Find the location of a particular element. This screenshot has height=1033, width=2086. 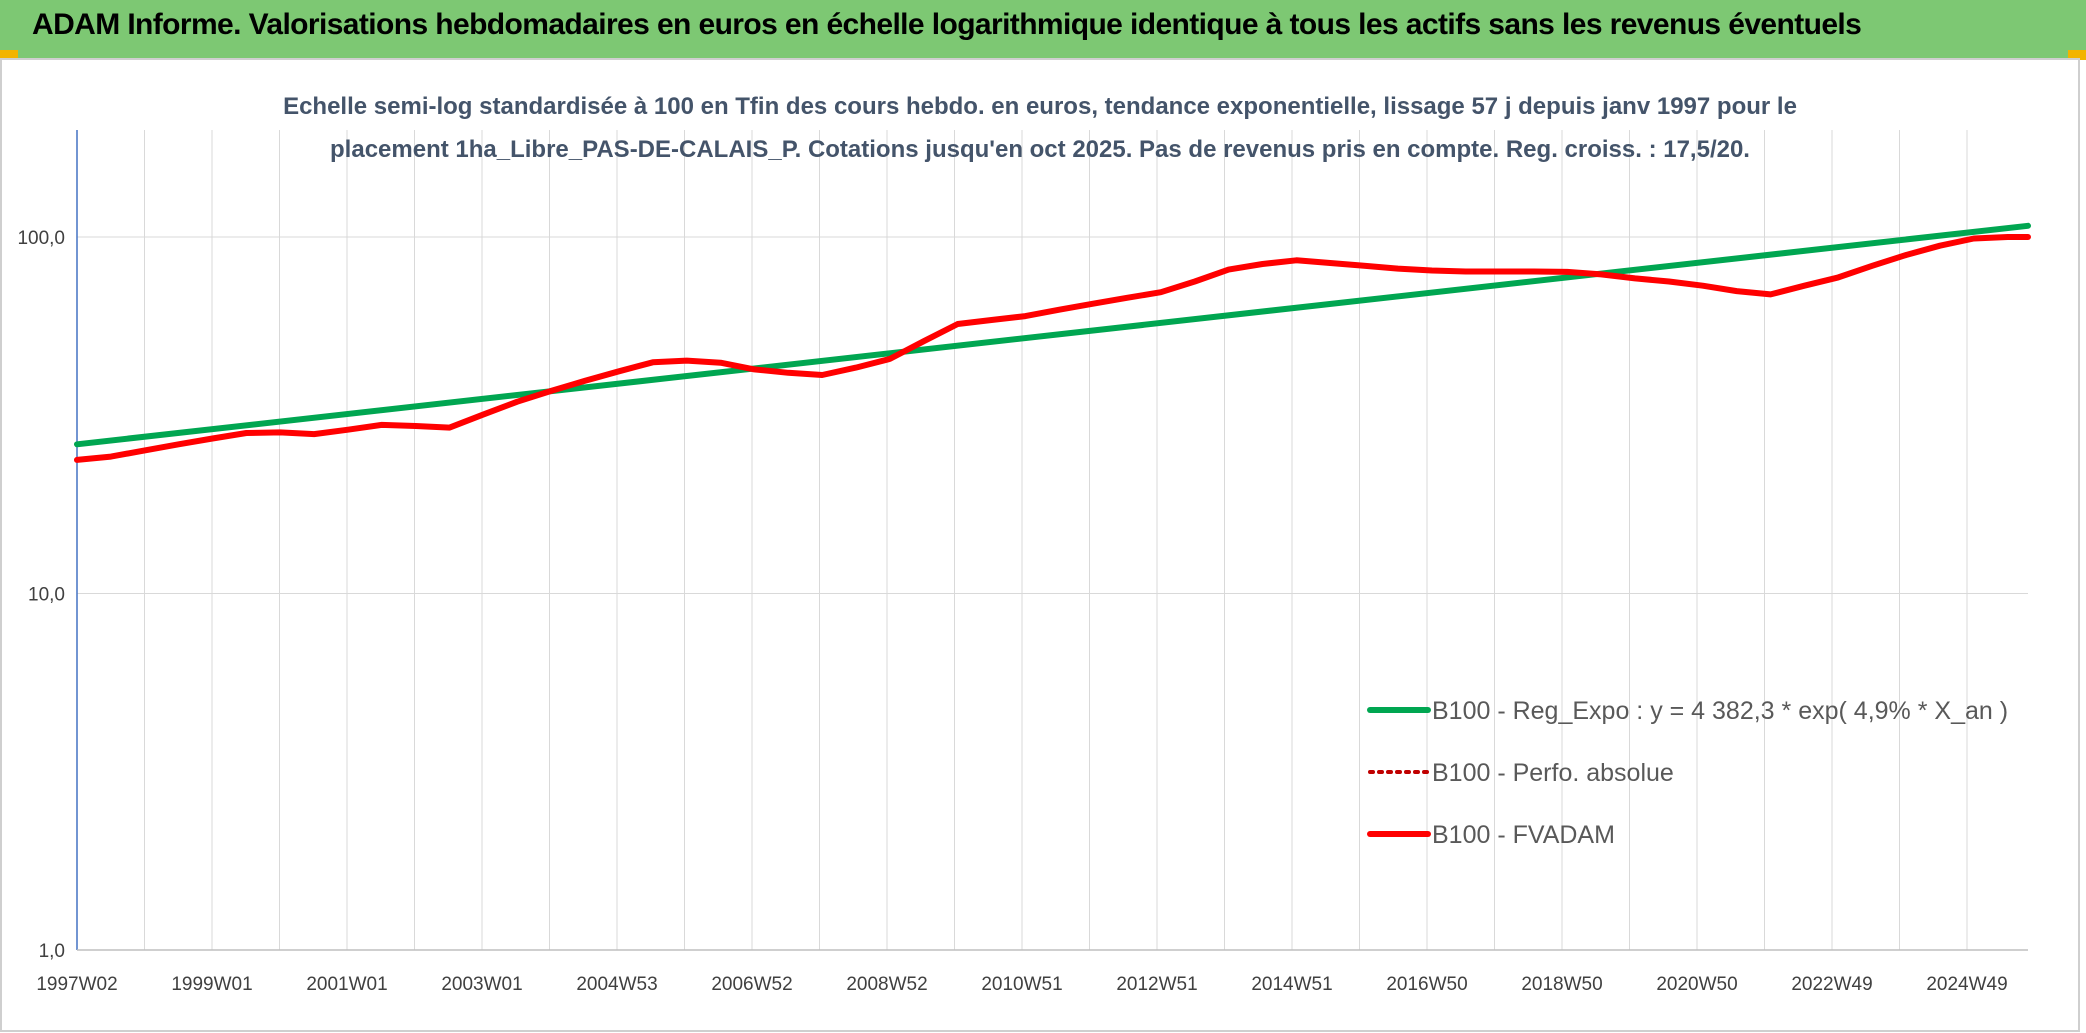

x-tick-label: 2024W49 is located at coordinates (1966, 984).